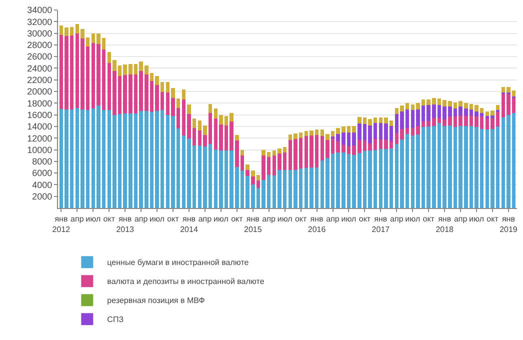 This screenshot has height=340, width=523. What do you see at coordinates (39, 138) in the screenshot?
I see `y-tick-label: 12000` at bounding box center [39, 138].